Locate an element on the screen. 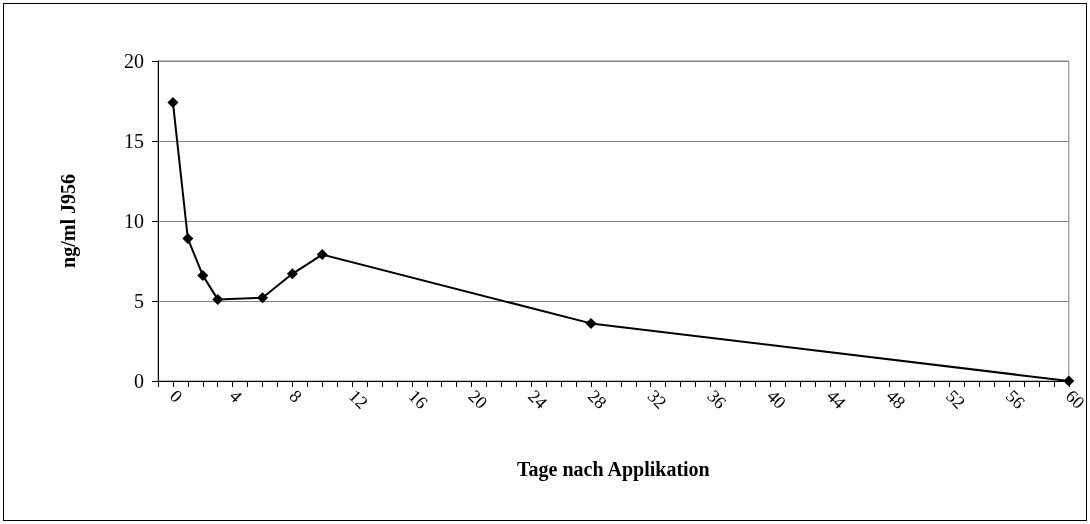 This screenshot has width=1090, height=524. y-axis-title: ng/ml J956 is located at coordinates (68, 221).